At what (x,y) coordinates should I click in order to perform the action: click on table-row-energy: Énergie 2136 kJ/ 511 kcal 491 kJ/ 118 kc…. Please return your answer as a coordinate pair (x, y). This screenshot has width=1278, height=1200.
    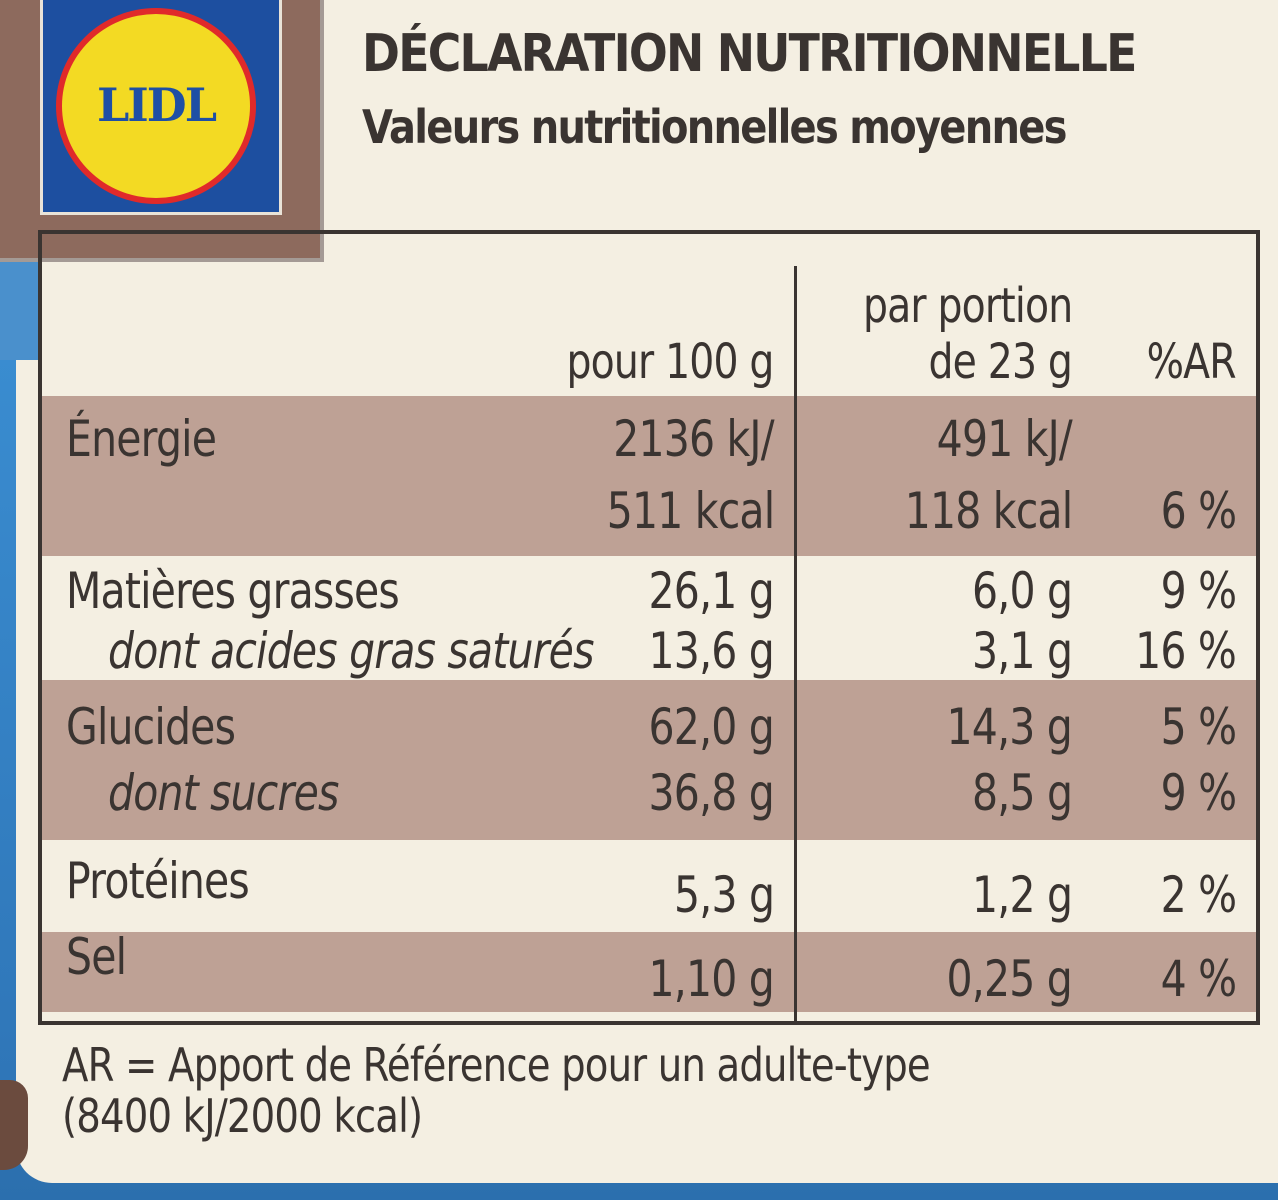
    Looking at the image, I should click on (649, 476).